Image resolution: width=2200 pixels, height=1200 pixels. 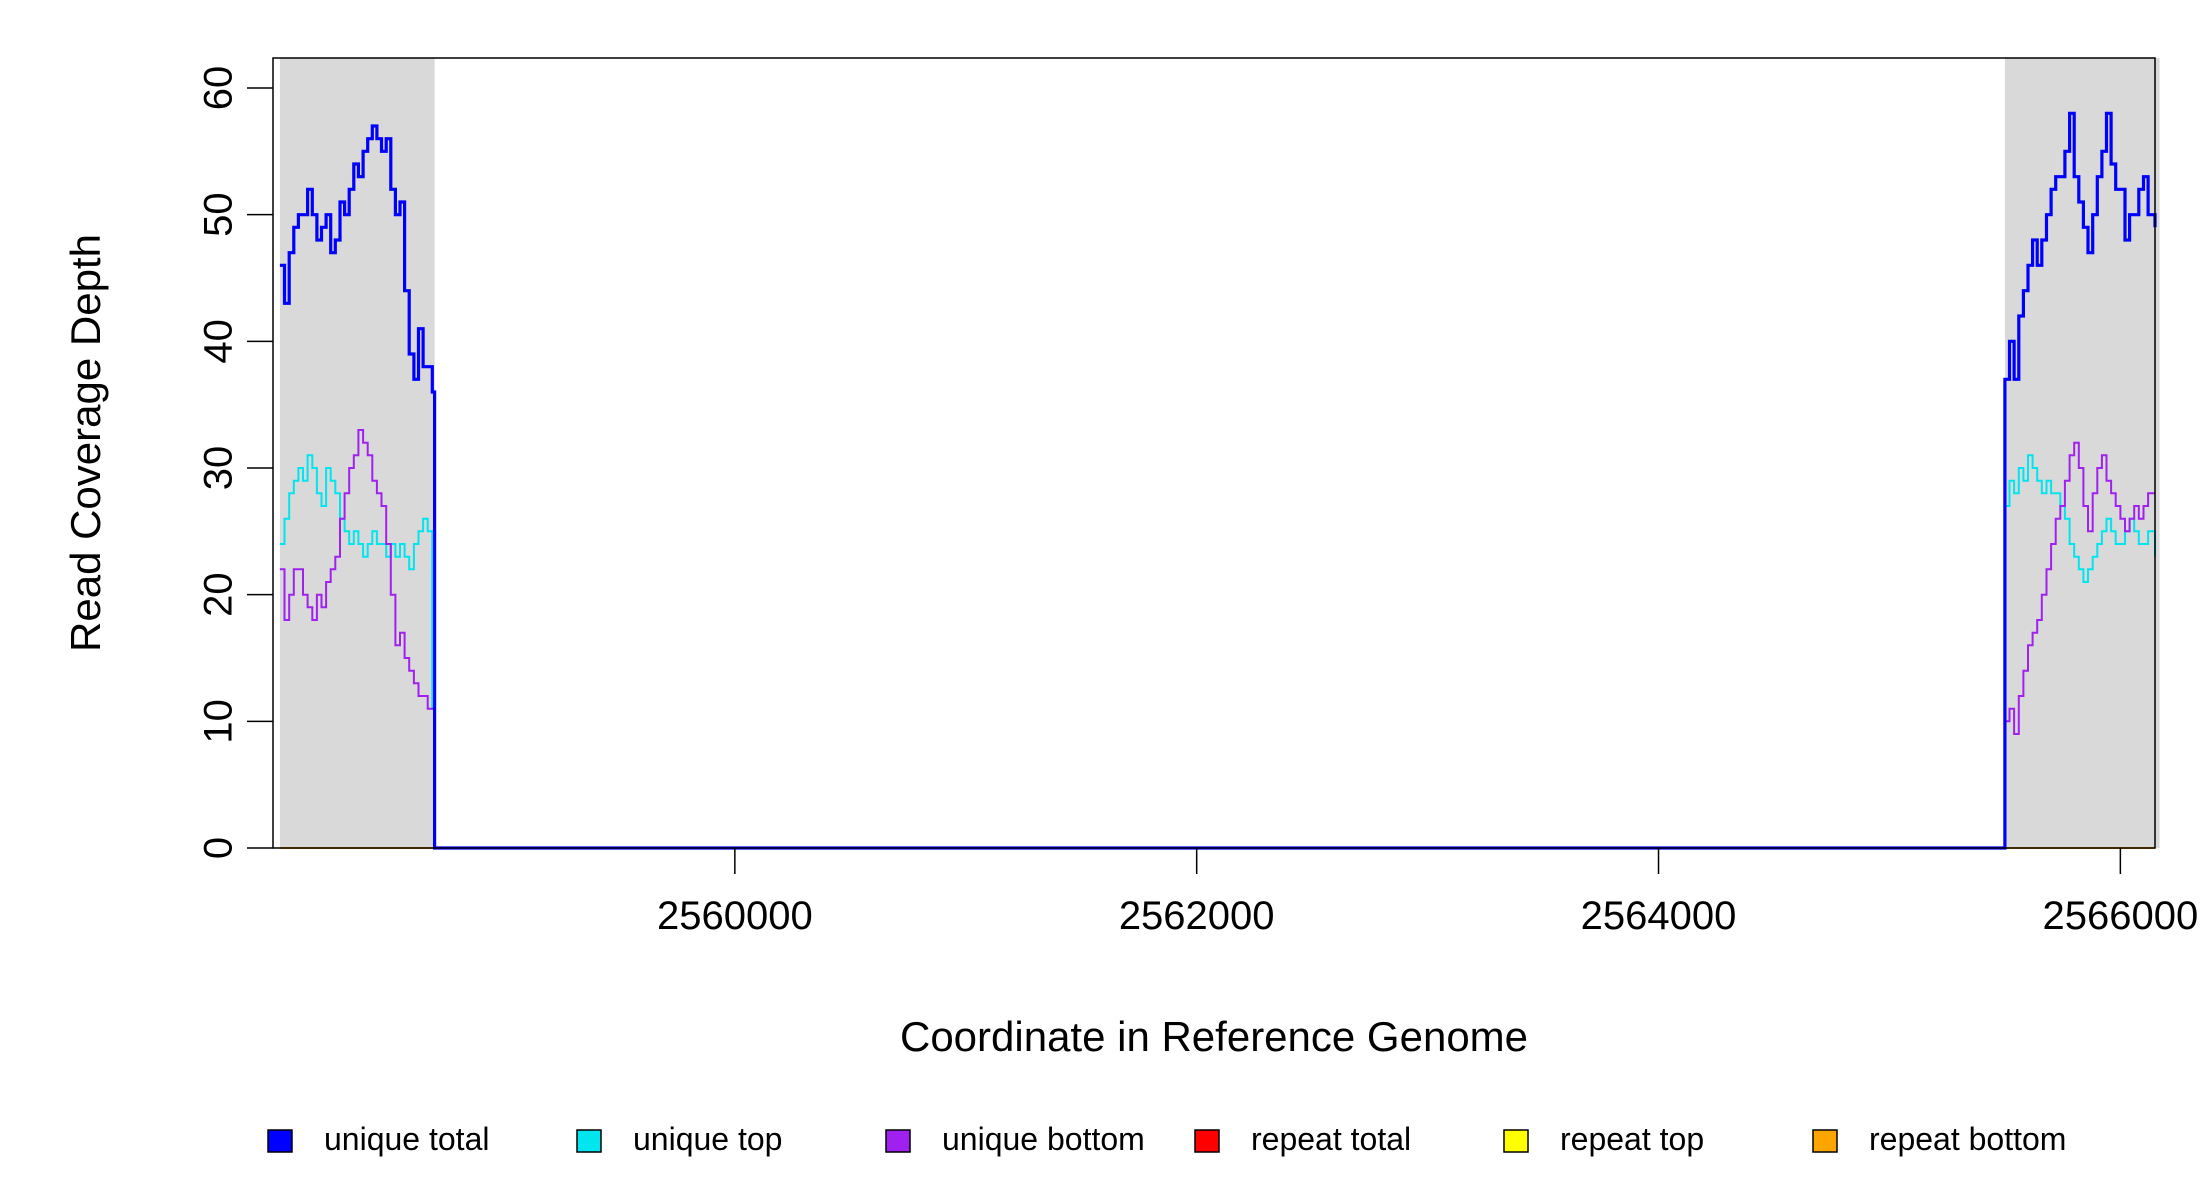 I want to click on legend-label: unique total, so click(x=406, y=1139).